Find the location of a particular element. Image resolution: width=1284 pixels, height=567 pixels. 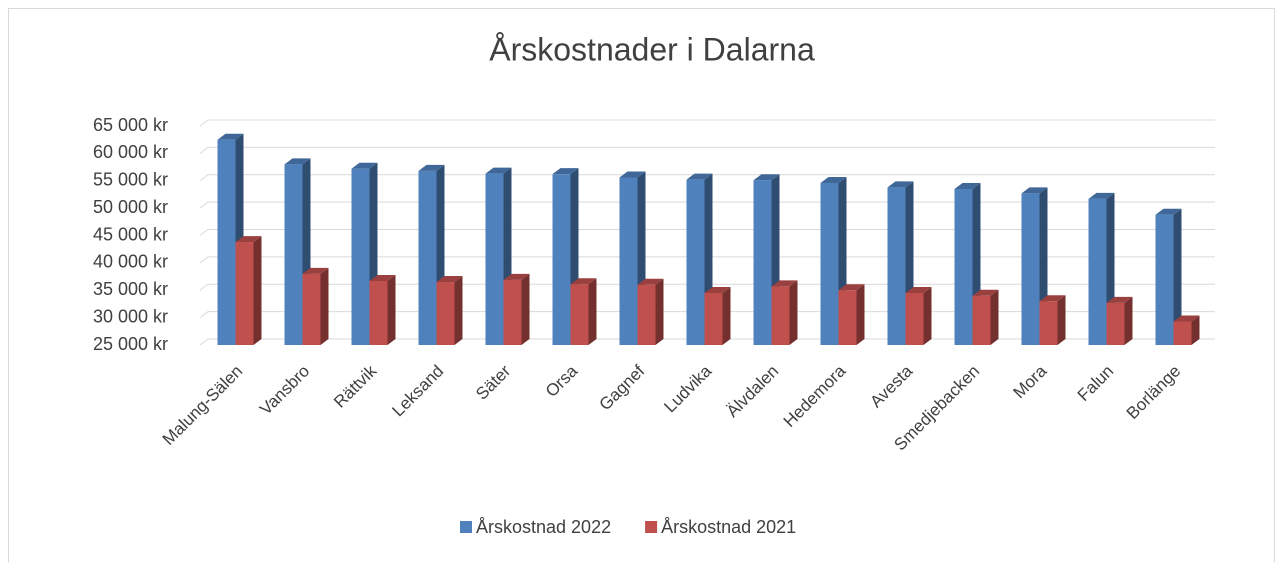

x-tick-label: Säter is located at coordinates (493, 382).